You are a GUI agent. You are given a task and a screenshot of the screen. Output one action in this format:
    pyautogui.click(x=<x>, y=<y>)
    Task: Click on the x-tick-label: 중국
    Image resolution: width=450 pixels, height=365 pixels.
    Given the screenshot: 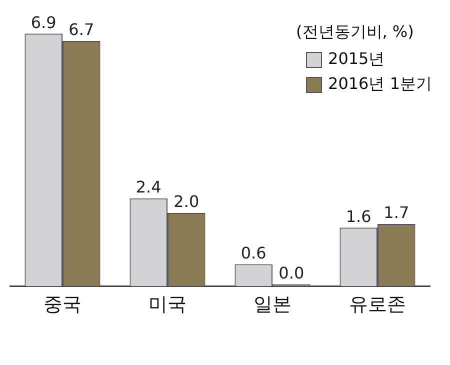 What is the action you would take?
    pyautogui.click(x=63, y=305)
    